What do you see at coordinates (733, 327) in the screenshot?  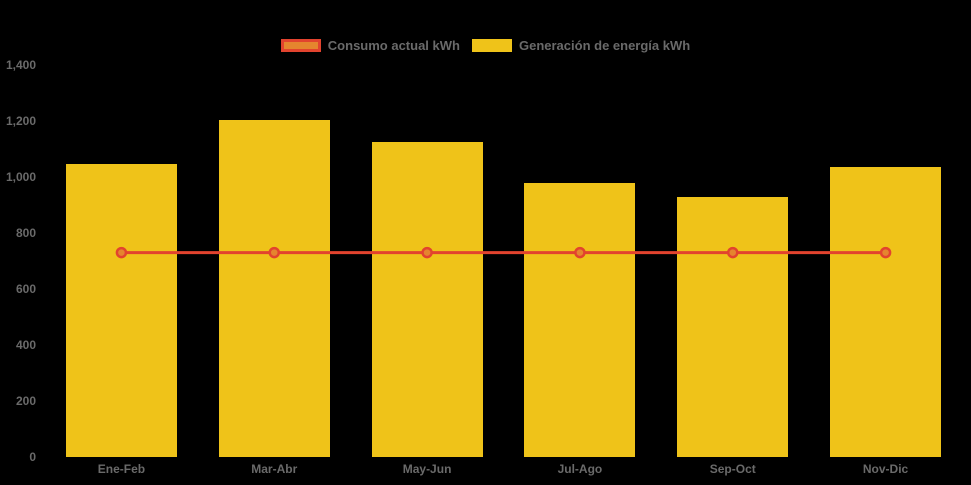 I see `bar-sep-oct` at bounding box center [733, 327].